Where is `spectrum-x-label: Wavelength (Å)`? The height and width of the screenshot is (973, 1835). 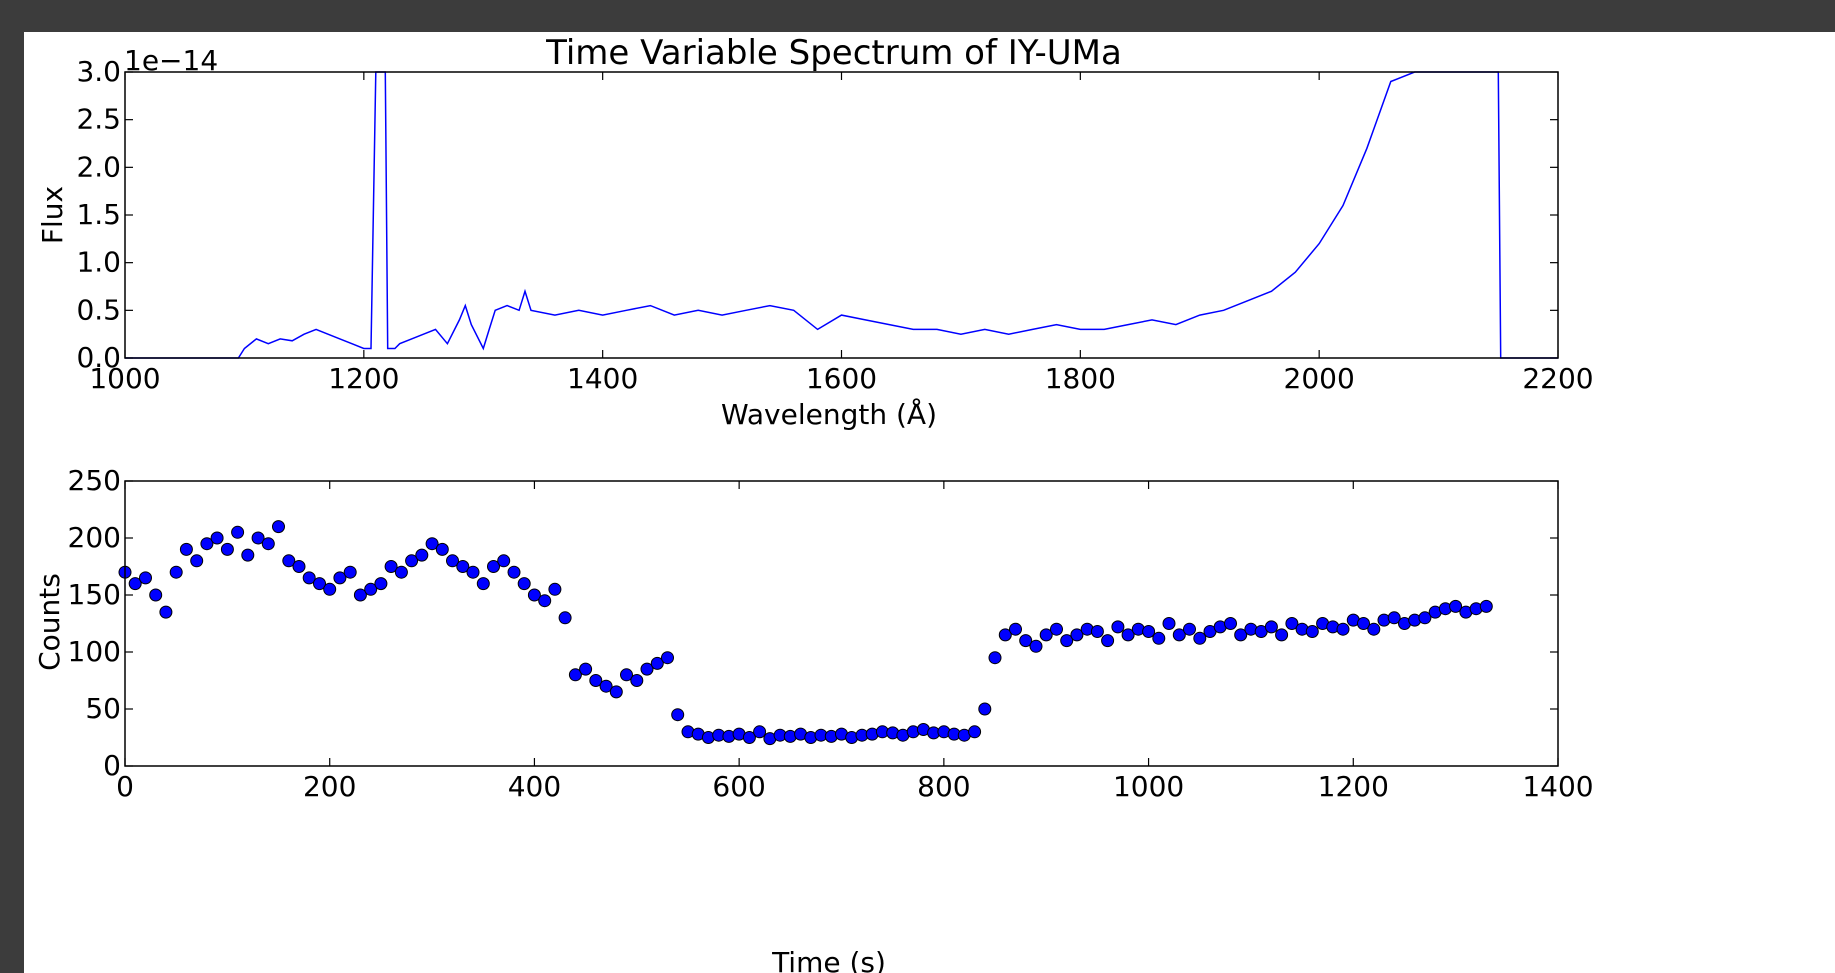
spectrum-x-label: Wavelength (Å) is located at coordinates (829, 414).